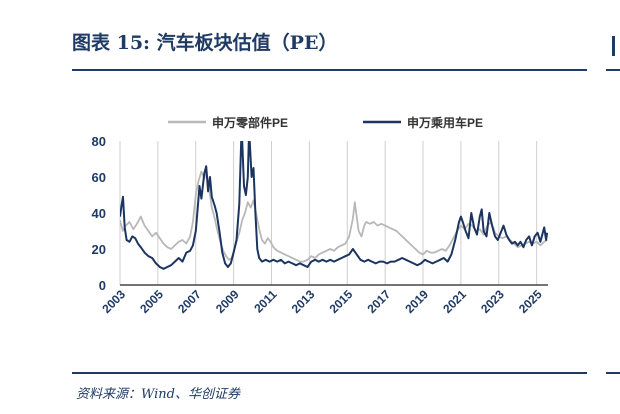 This screenshot has width=620, height=414. What do you see at coordinates (613, 46) in the screenshot?
I see `adjacent-page-edge-mark` at bounding box center [613, 46].